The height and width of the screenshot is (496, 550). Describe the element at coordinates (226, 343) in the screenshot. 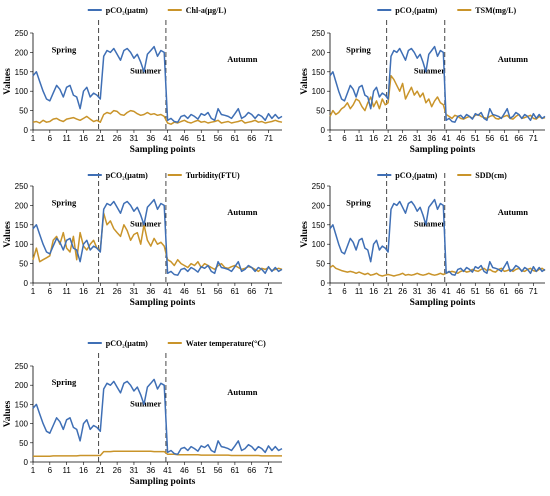

I see `legend-label: Water temperature(°C)` at that location.